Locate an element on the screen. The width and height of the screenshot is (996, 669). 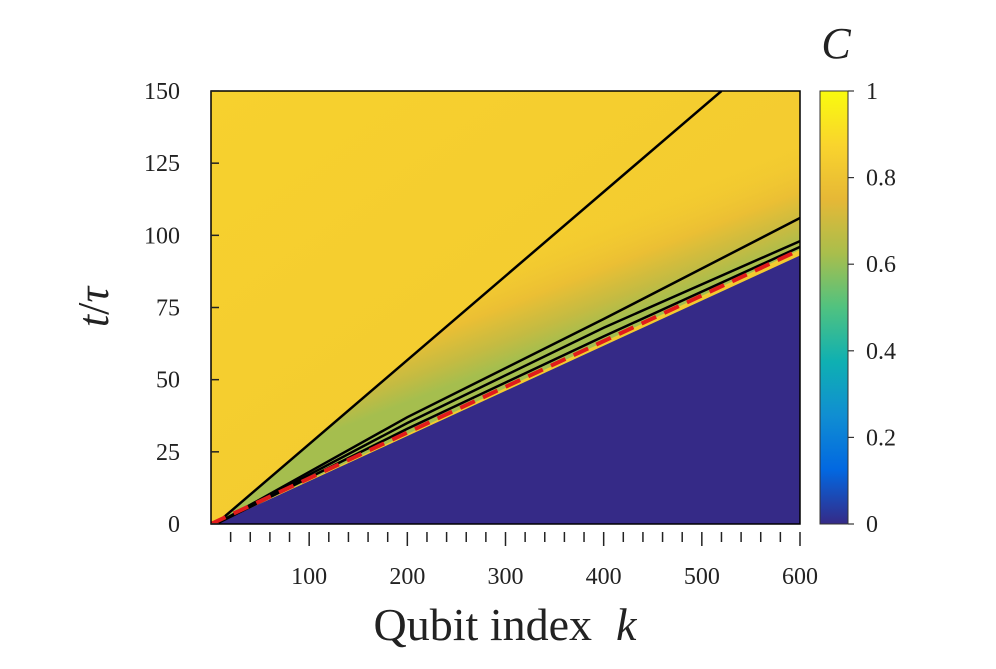
y-tick-label: 100 is located at coordinates (162, 236).